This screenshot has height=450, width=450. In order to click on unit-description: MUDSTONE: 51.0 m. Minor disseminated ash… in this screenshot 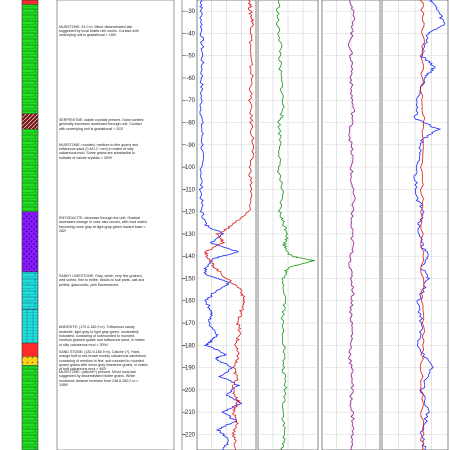, I will do `click(99, 31)`.